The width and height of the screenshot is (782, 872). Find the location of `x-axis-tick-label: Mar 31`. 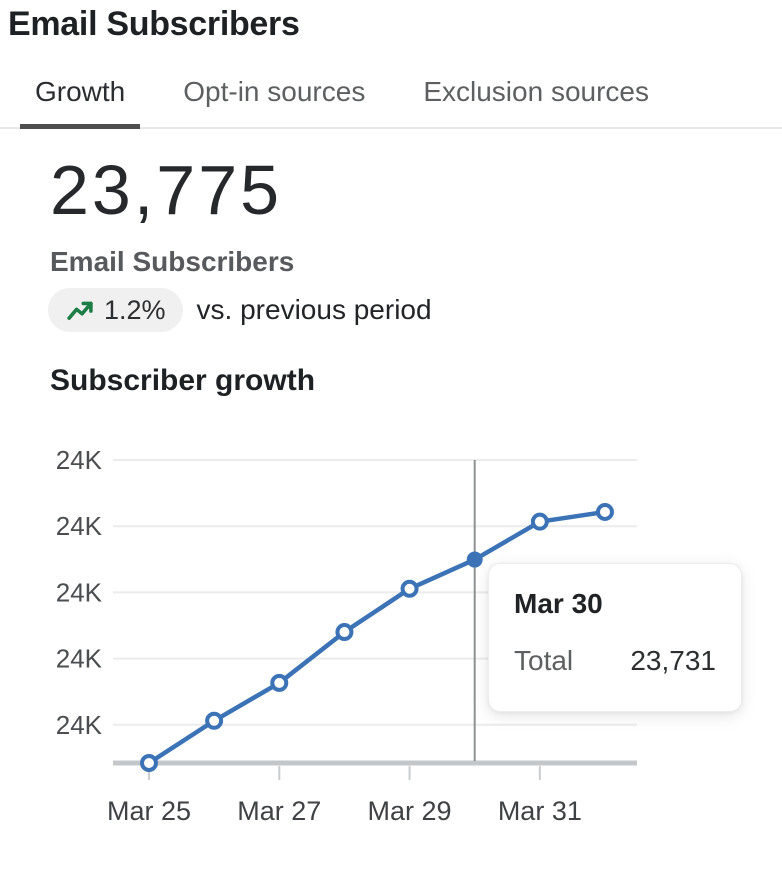

x-axis-tick-label: Mar 31 is located at coordinates (540, 811).